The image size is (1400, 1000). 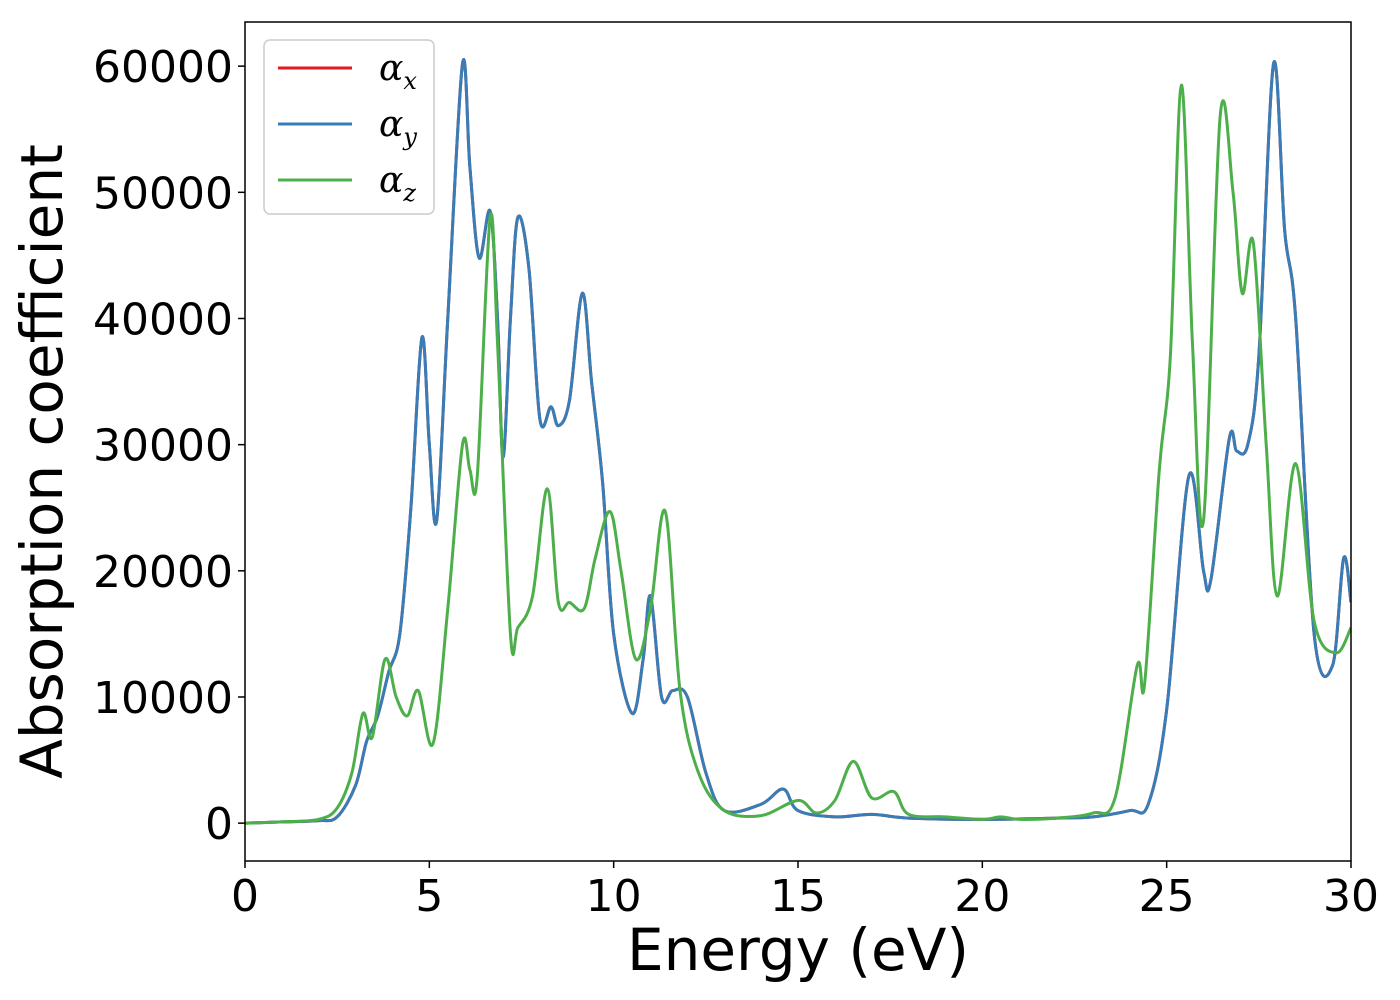 I want to click on y-tick-label: 60000, so click(x=163, y=67).